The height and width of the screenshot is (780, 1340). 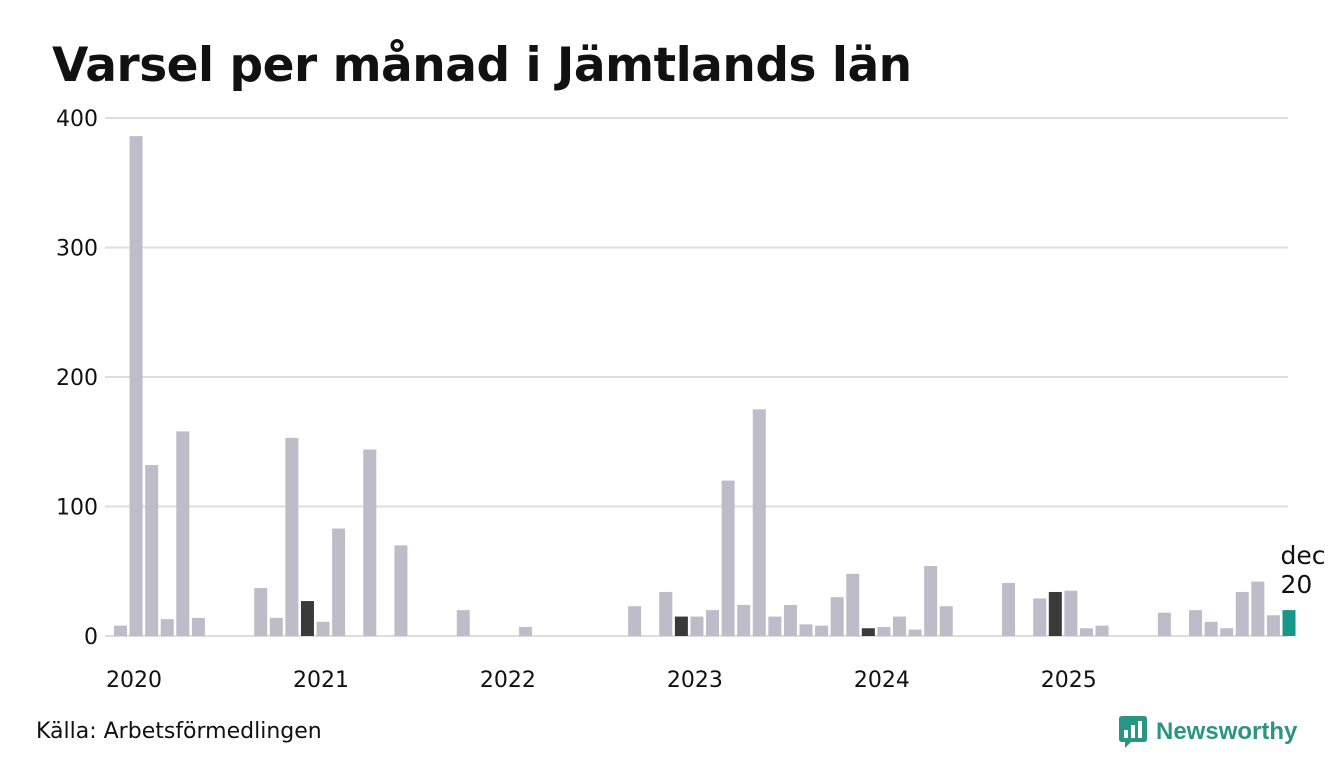 What do you see at coordinates (1133, 732) in the screenshot?
I see `newsworthy-logo-icon` at bounding box center [1133, 732].